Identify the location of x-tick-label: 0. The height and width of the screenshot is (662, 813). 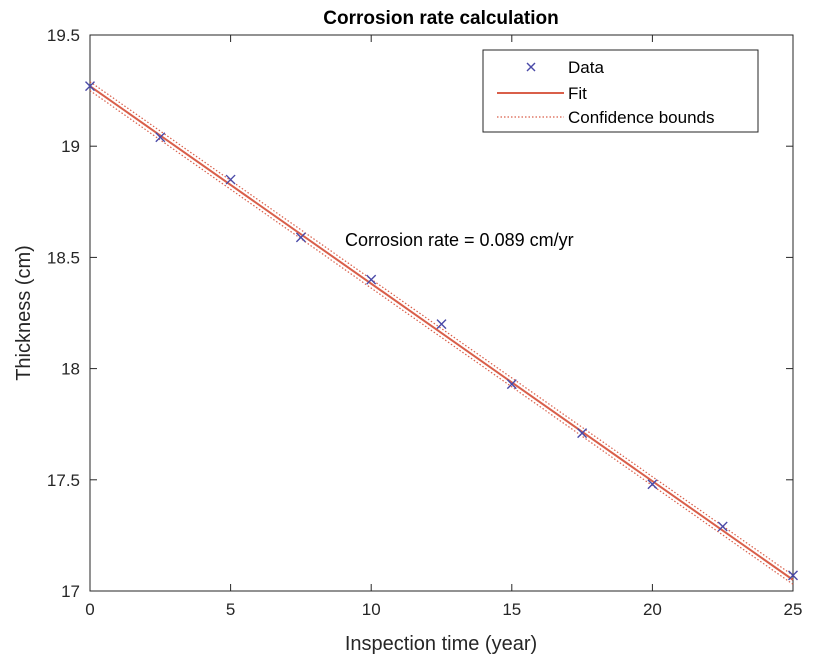
(89, 609).